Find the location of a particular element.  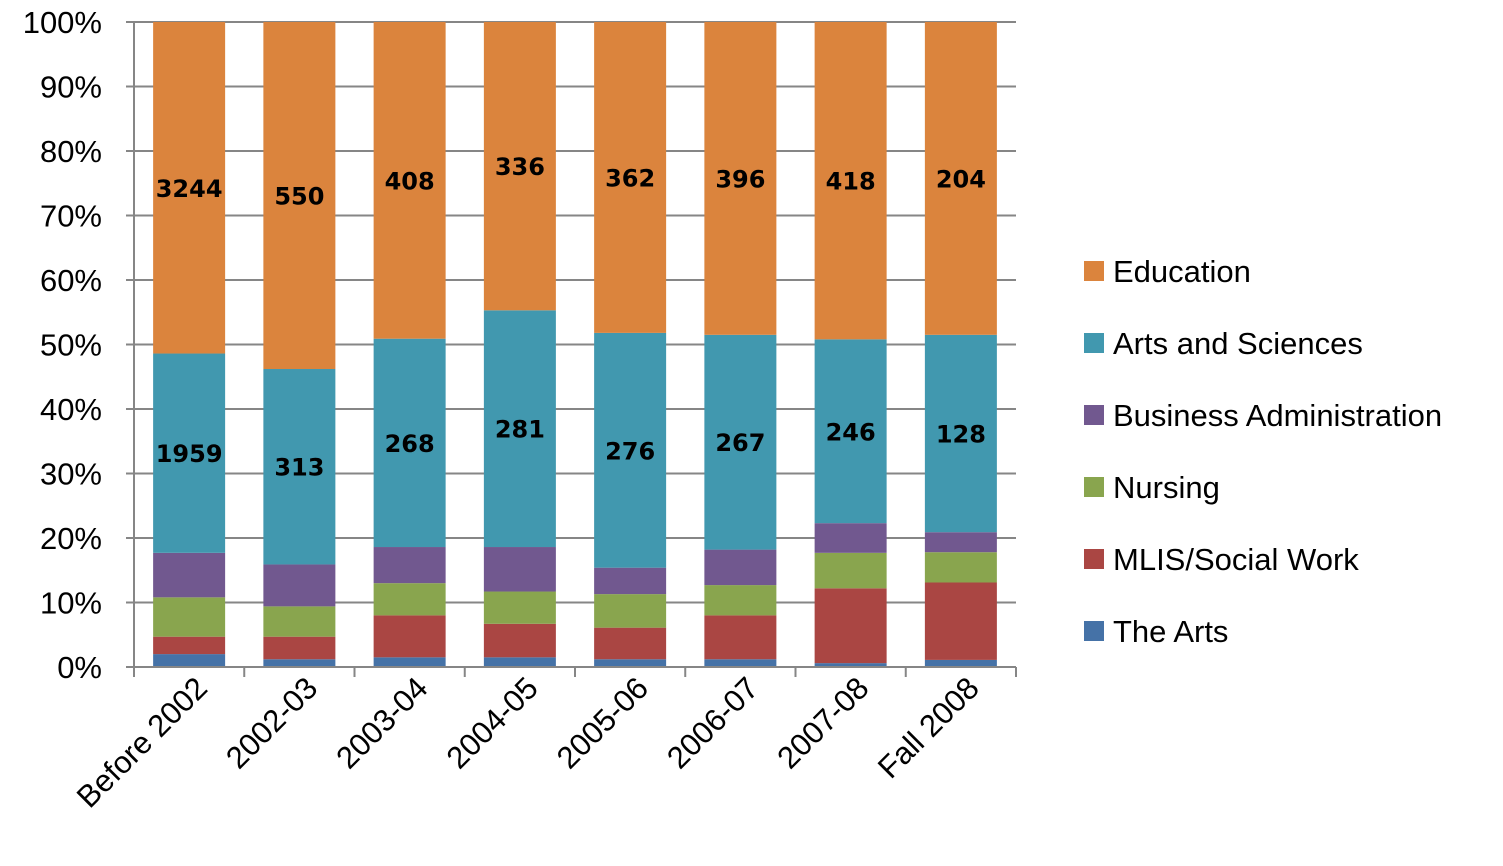

y-tick-label: 100% is located at coordinates (62, 22).